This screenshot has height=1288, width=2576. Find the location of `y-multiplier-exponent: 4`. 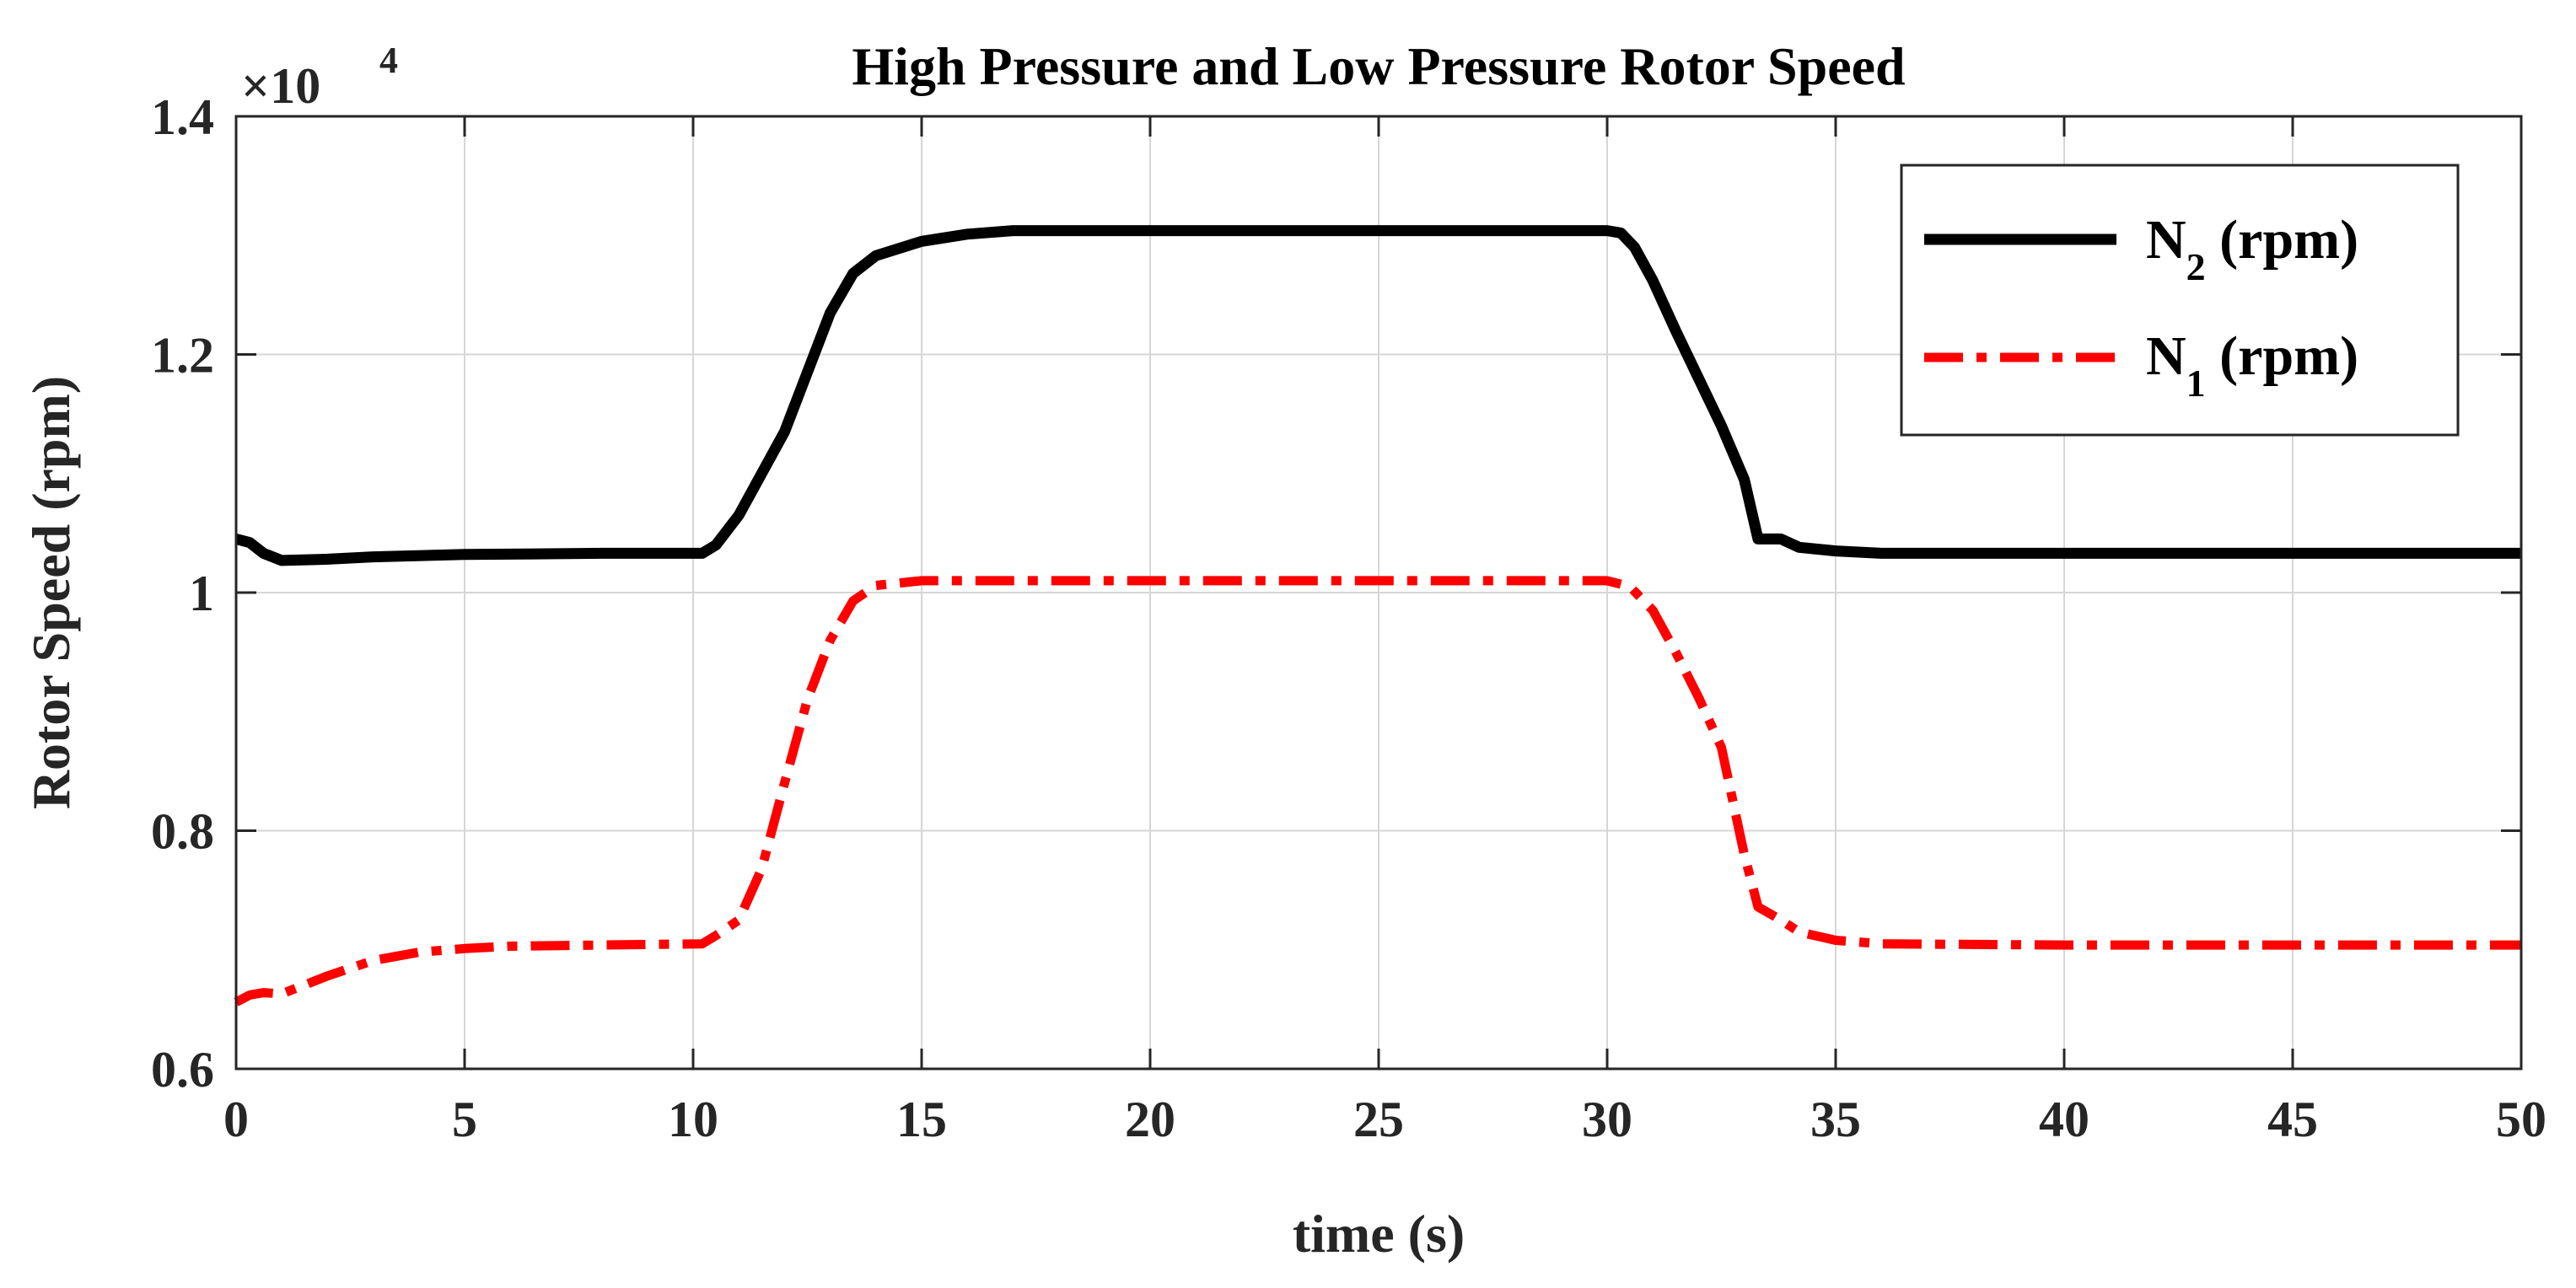

y-multiplier-exponent: 4 is located at coordinates (388, 60).